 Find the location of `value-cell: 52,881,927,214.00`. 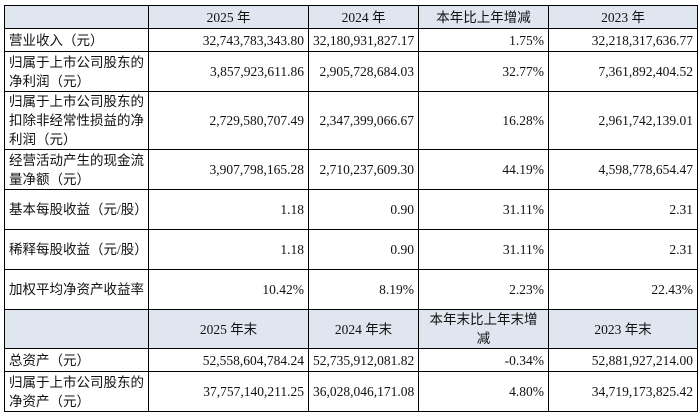

value-cell: 52,881,927,214.00 is located at coordinates (623, 360).